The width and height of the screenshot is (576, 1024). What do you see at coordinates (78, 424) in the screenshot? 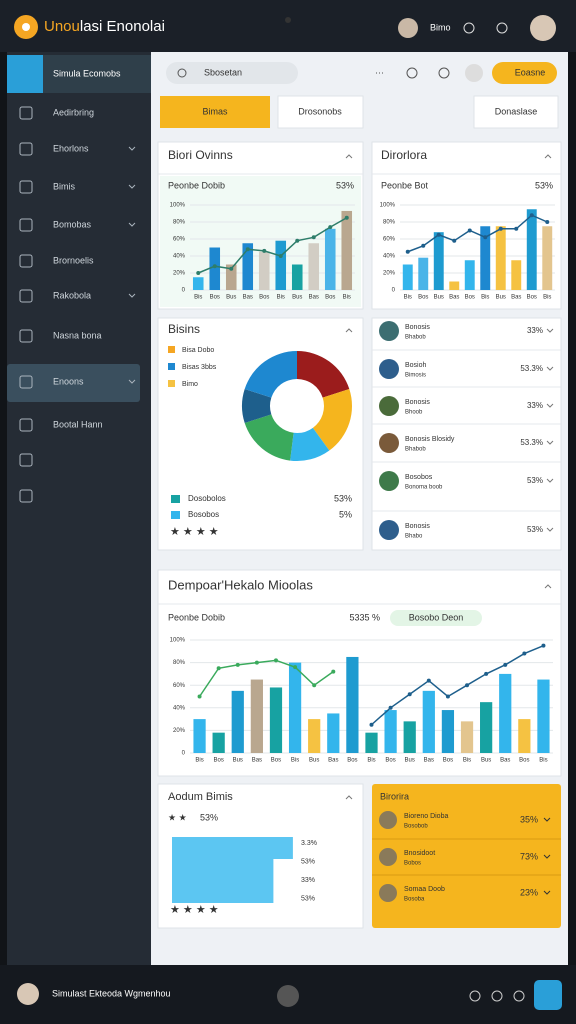
I see `nav-item: Bootal Hann` at bounding box center [78, 424].